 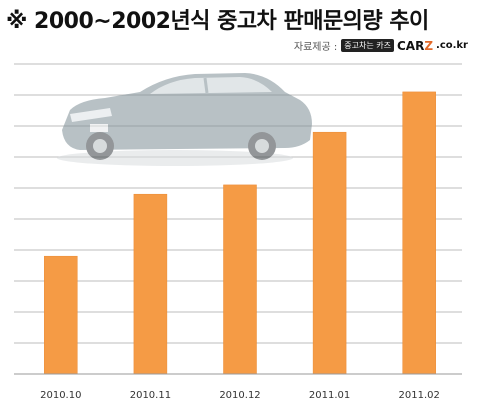 What do you see at coordinates (410, 45) in the screenshot?
I see `brand-logo-main: CAR` at bounding box center [410, 45].